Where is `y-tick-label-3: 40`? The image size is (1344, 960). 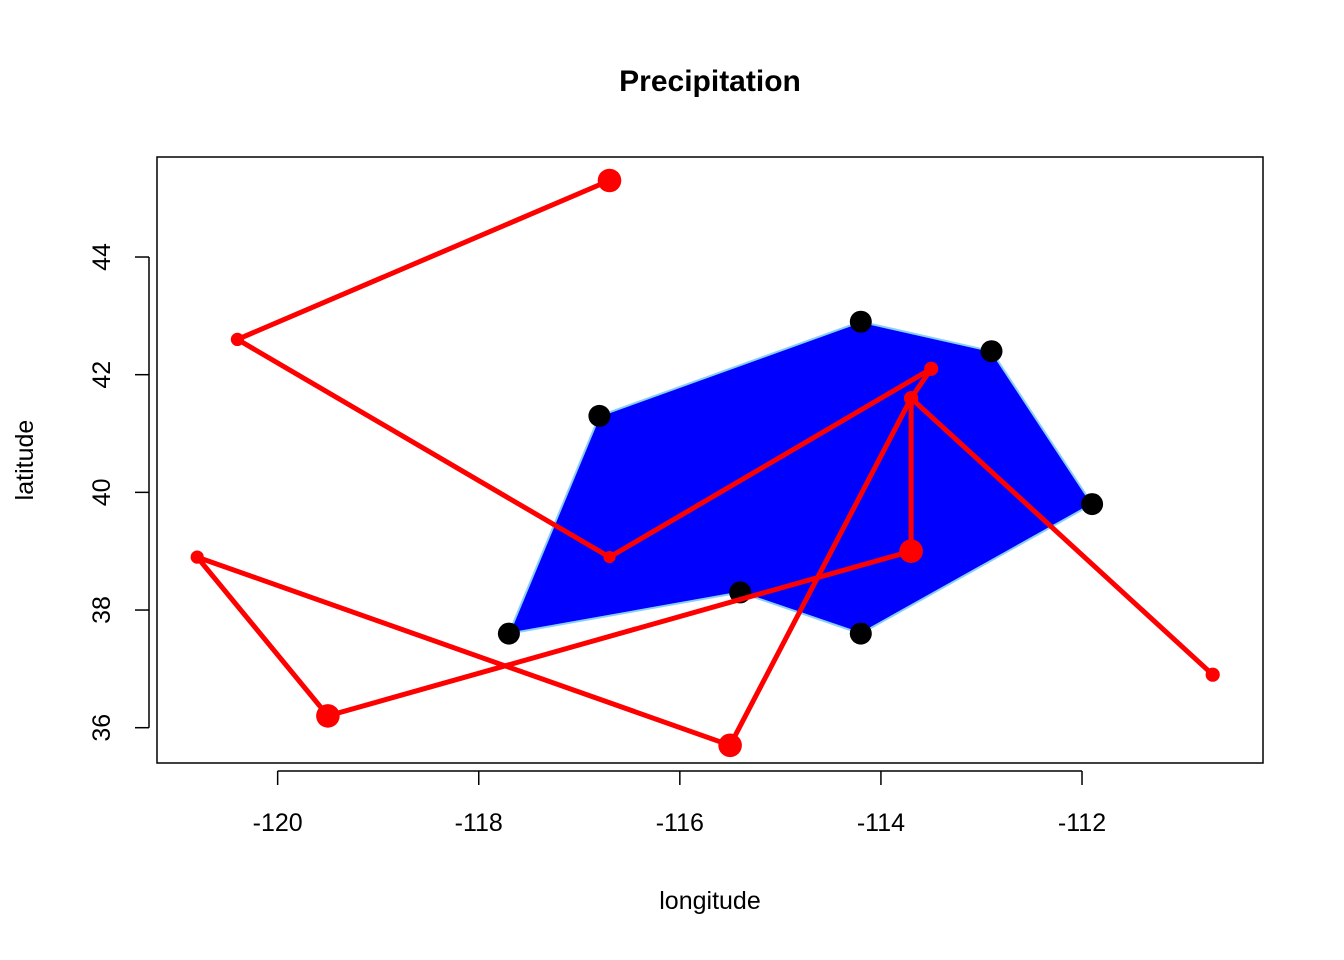 y-tick-label-3: 40 is located at coordinates (102, 492).